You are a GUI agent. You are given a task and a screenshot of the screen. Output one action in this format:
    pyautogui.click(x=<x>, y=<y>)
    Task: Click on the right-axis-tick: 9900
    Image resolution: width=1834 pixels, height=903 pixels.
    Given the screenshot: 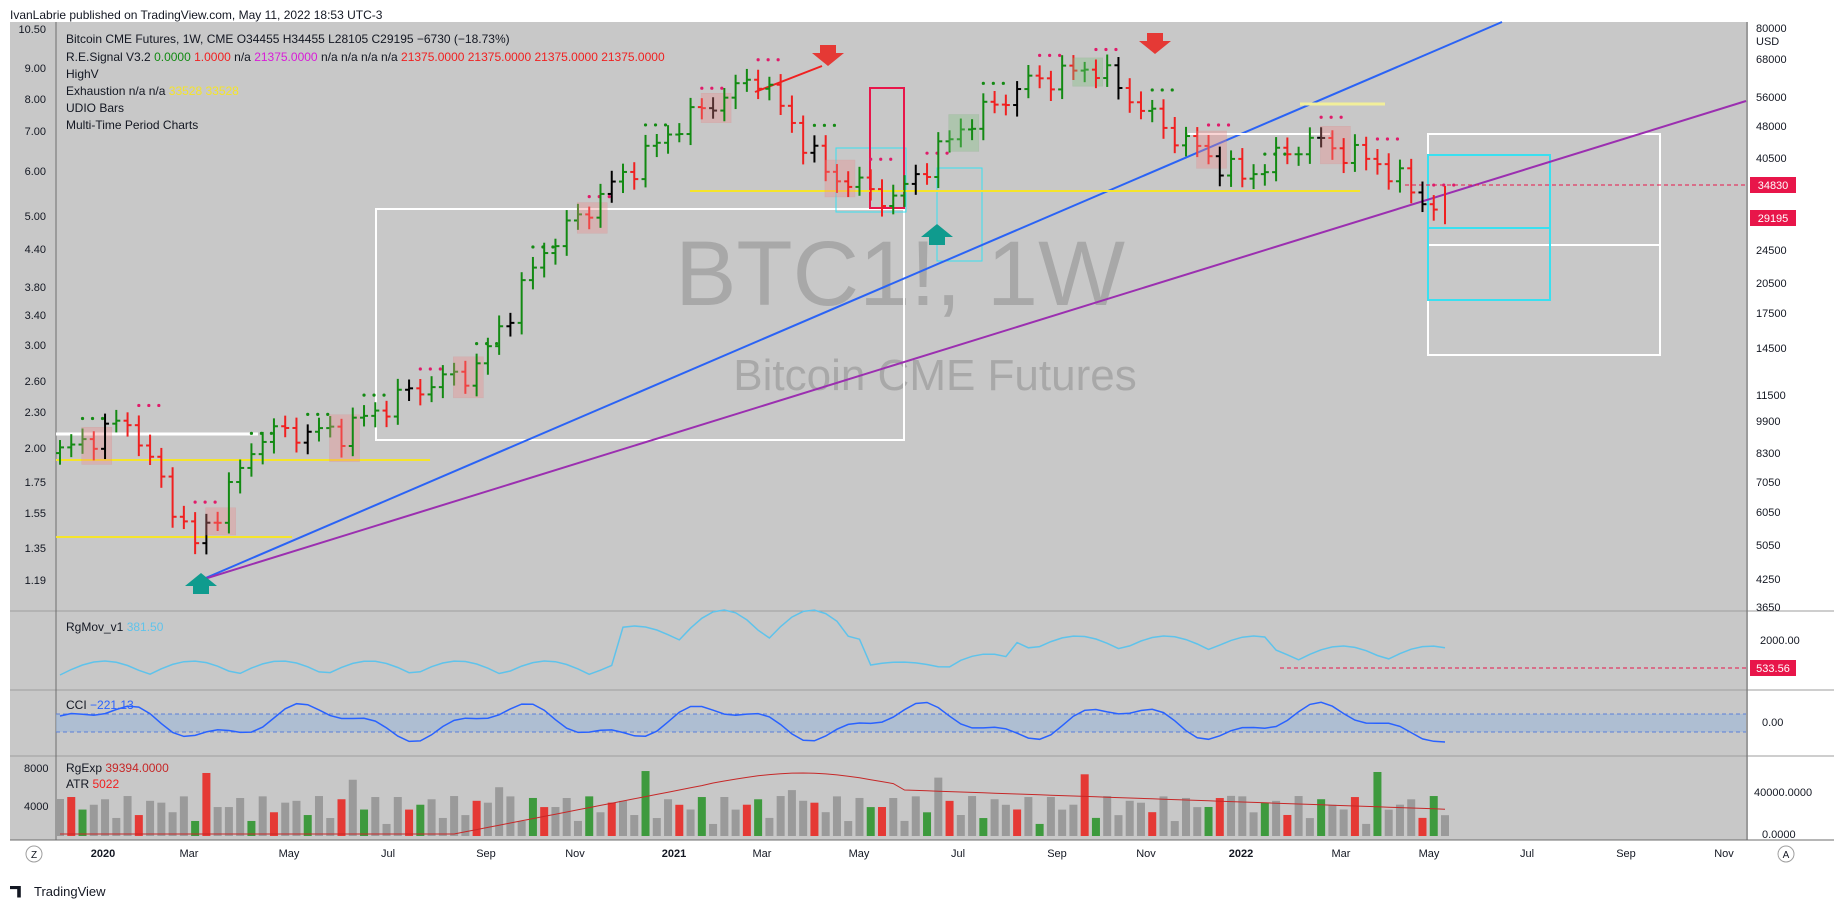 What is the action you would take?
    pyautogui.click(x=1768, y=422)
    